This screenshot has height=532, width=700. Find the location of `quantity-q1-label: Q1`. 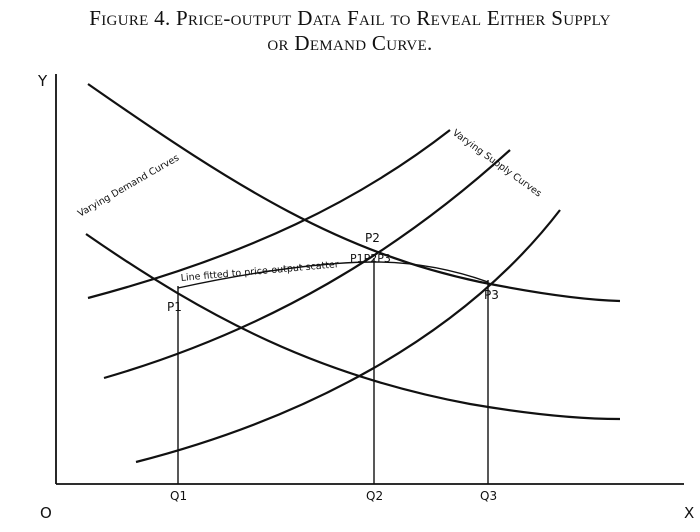

quantity-q1-label: Q1 is located at coordinates (178, 496).